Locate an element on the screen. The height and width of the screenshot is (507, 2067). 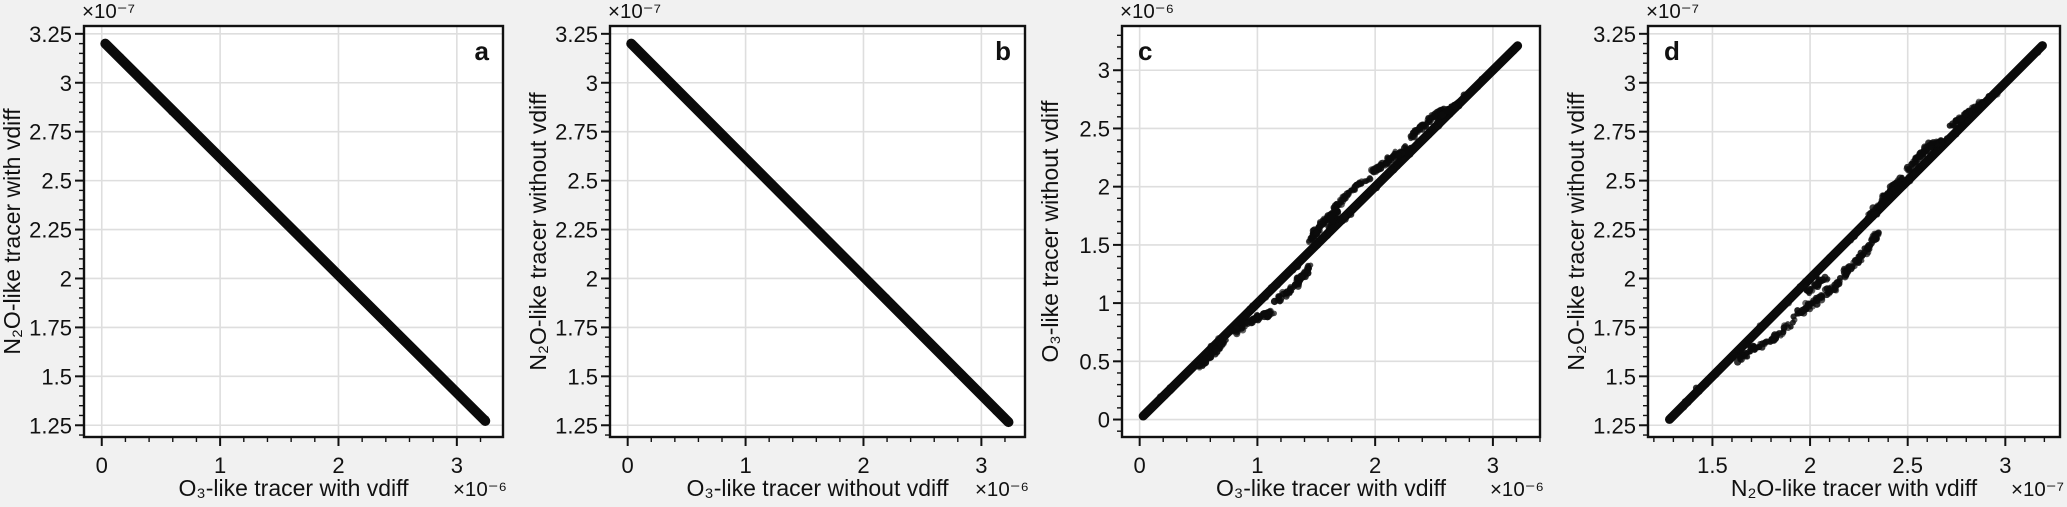
y-tick-label: 2.5 is located at coordinates (582, 181).